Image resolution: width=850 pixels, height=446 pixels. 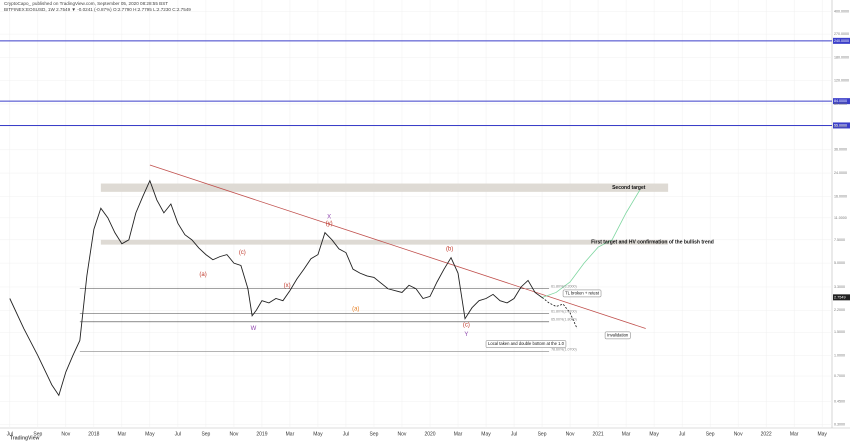 I want to click on y-tick-label: 0.3000, so click(x=839, y=425).